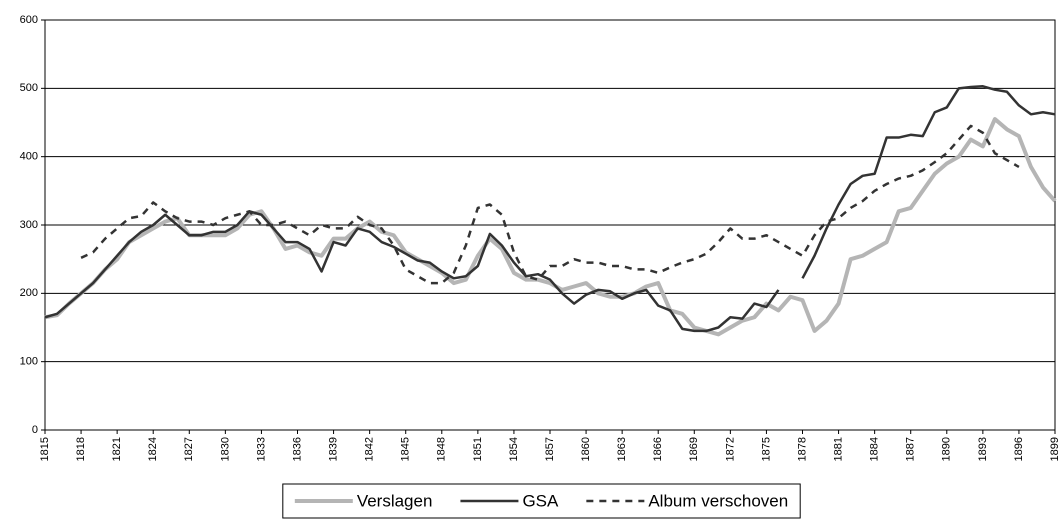  Describe the element at coordinates (1055, 449) in the screenshot. I see `x-tick-label: 1899` at that location.